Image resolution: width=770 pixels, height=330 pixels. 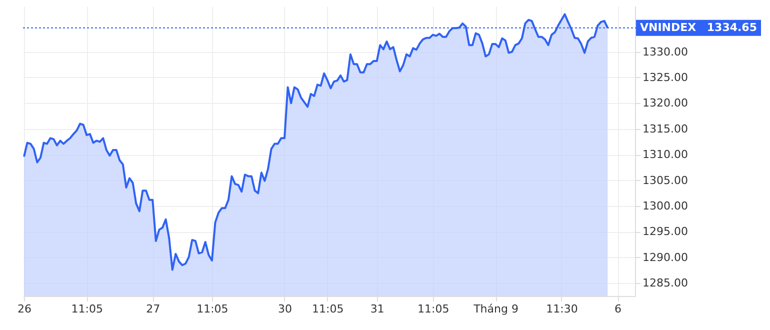 I want to click on y-tick-label: 1285.00, so click(x=665, y=283).